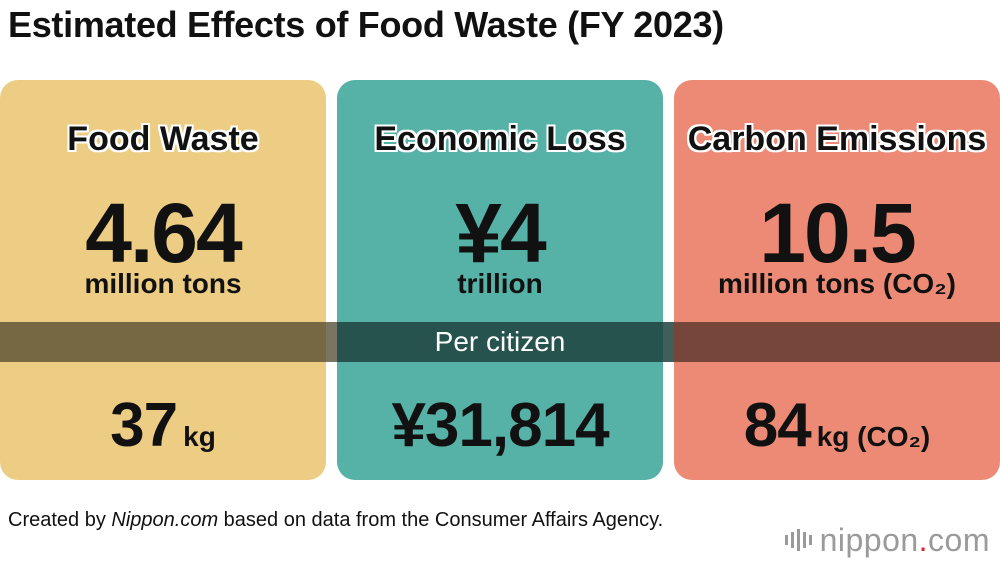 The height and width of the screenshot is (566, 1000). What do you see at coordinates (837, 283) in the screenshot?
I see `panel-unit: million tons (CO₂)` at bounding box center [837, 283].